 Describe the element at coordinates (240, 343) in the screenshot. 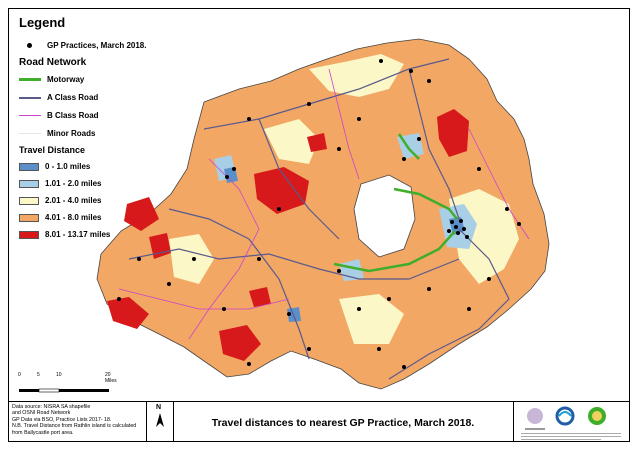

I see `zone-8-13-south` at that location.